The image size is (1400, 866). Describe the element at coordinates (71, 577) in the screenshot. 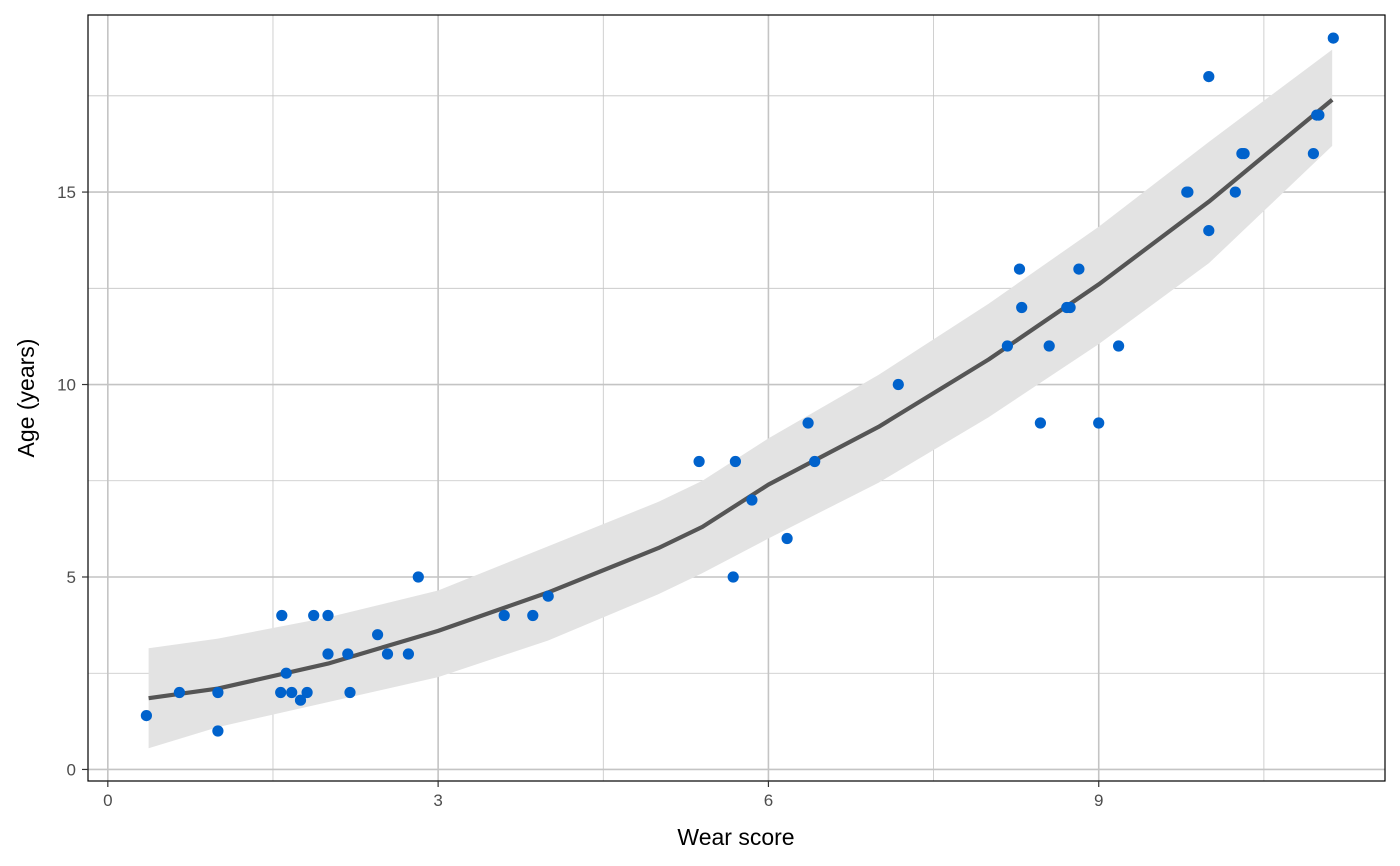

I see `y-tick-label: 5` at that location.